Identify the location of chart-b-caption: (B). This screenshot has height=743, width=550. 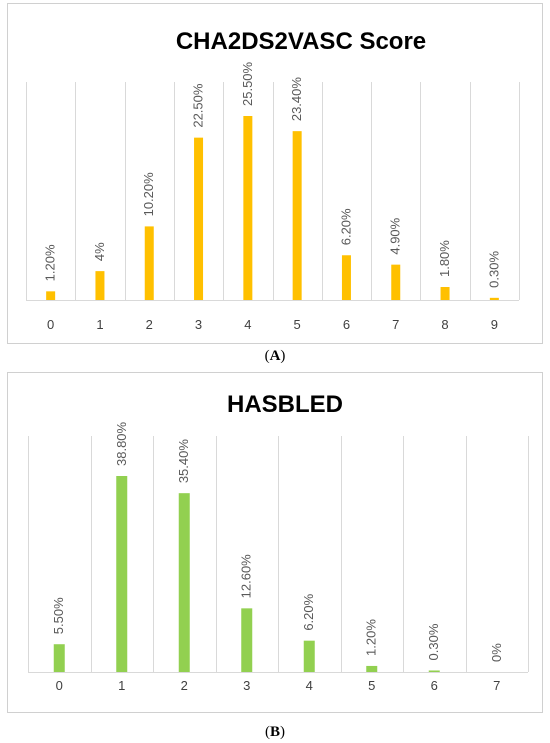
(275, 732).